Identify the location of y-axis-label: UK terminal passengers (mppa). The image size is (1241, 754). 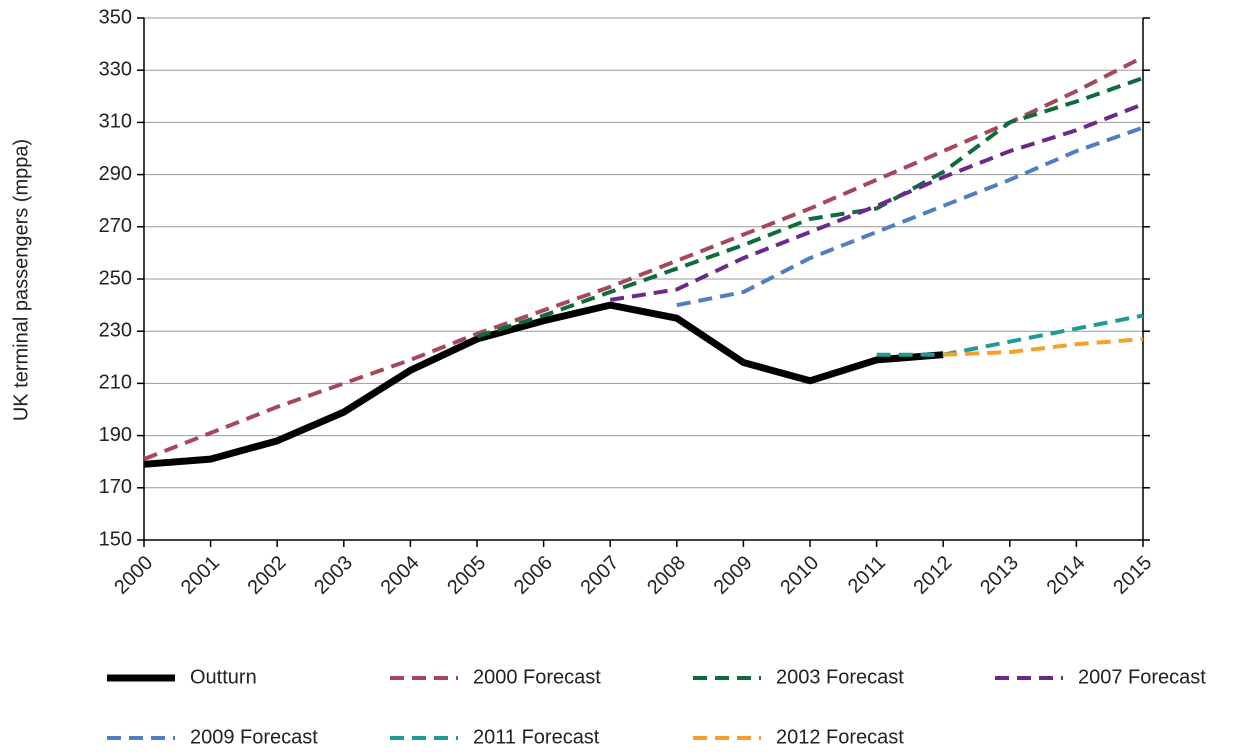
(21, 280).